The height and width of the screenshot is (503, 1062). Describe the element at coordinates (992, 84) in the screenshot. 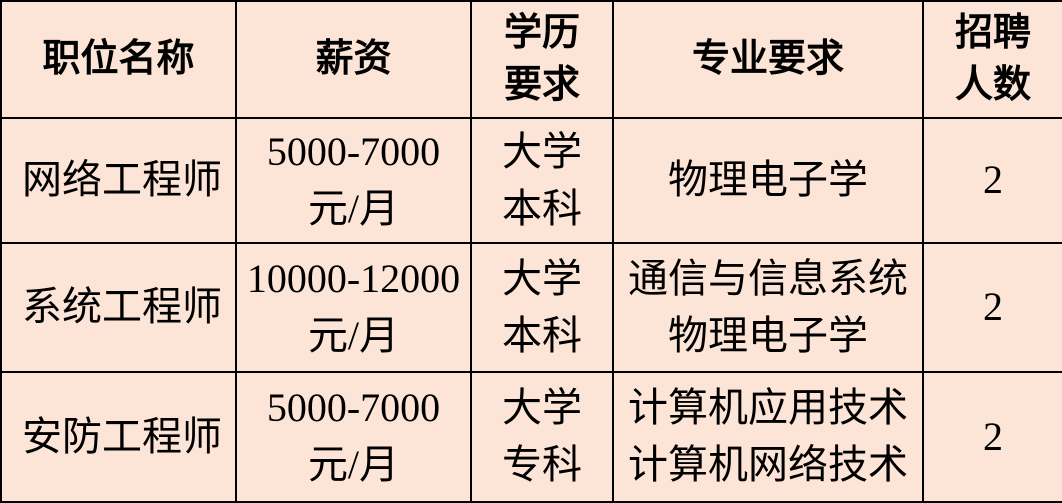

I see `header-headcount-label-line2: 人数` at that location.